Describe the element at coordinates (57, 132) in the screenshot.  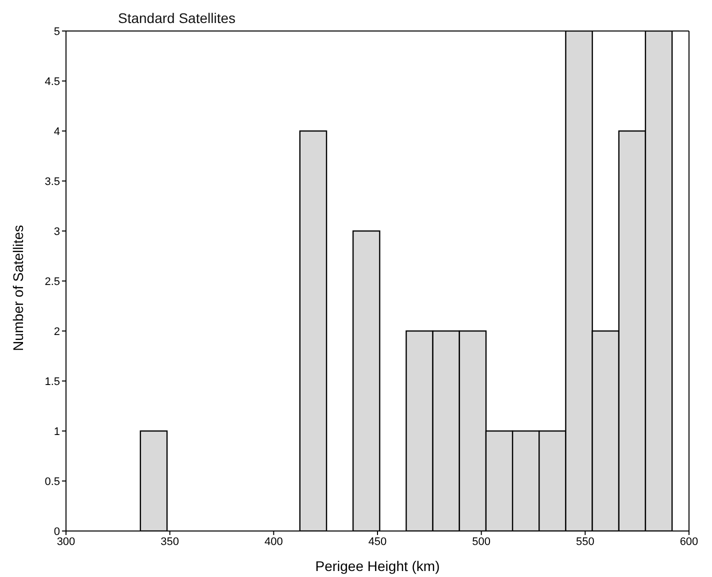
I see `y-tick-label: 4` at that location.